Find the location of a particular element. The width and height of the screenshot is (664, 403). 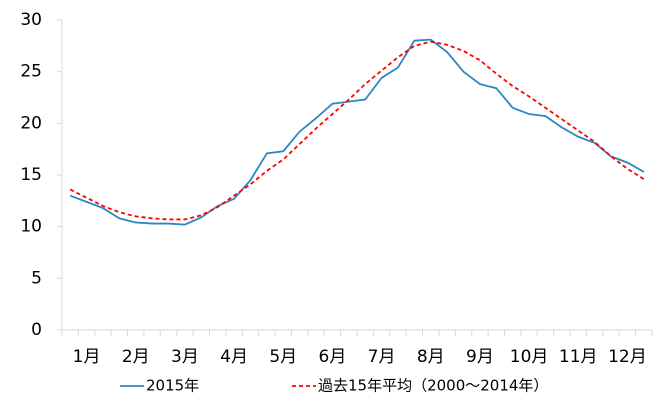

x-tick-label: 6月 is located at coordinates (333, 357).